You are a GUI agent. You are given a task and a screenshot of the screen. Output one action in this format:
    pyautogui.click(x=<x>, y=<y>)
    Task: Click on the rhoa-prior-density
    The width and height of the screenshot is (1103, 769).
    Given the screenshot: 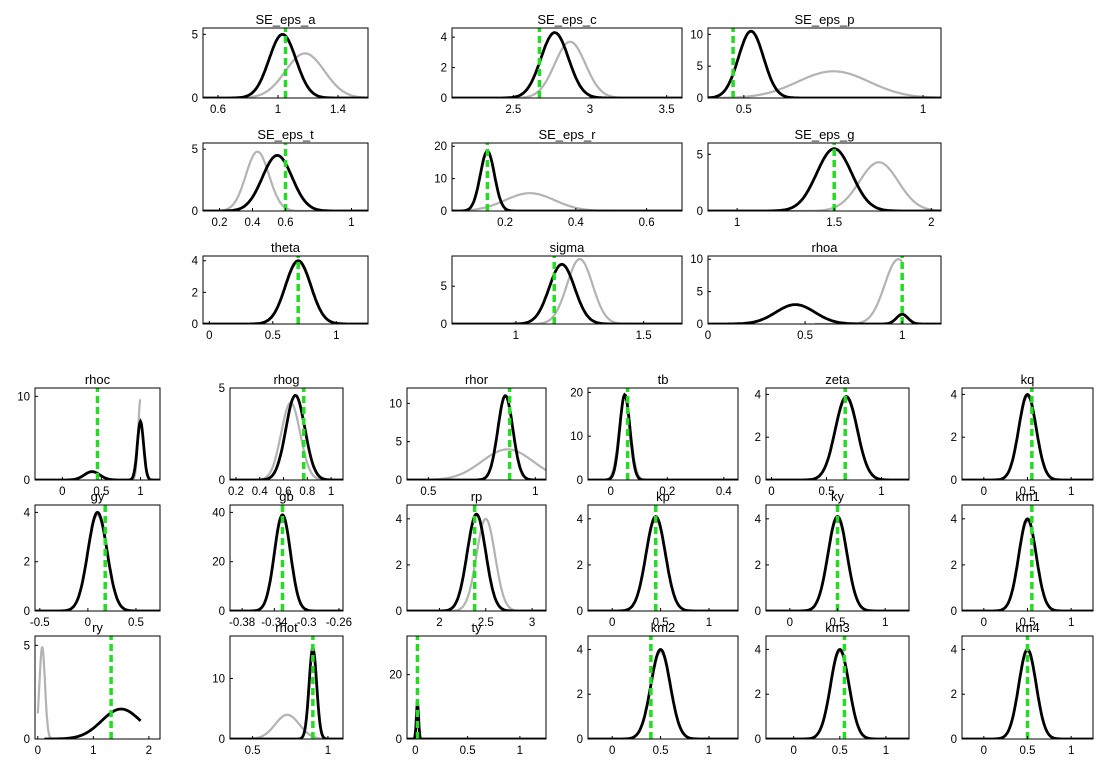 What is the action you would take?
    pyautogui.click(x=858, y=291)
    